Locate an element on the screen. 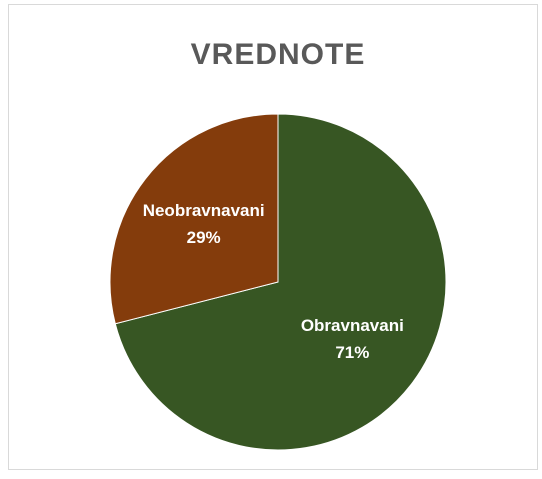 The width and height of the screenshot is (542, 479). chart-title: VREDNOTE is located at coordinates (278, 54).